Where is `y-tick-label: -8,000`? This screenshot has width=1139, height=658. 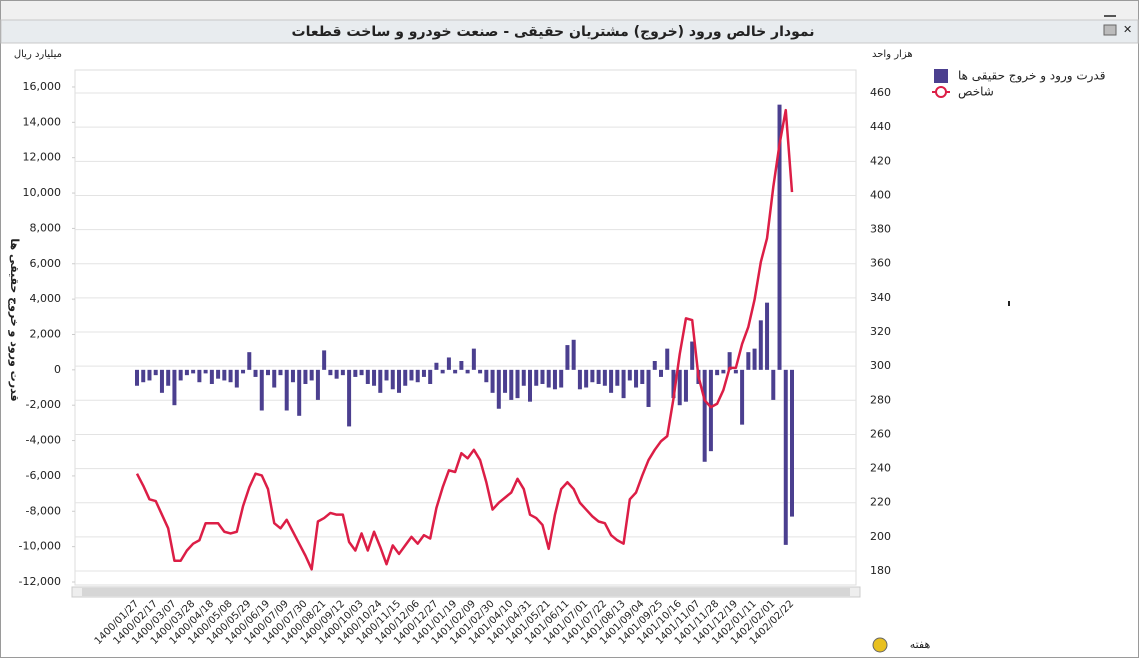
y-tick-label: -8,000 is located at coordinates (43, 510).